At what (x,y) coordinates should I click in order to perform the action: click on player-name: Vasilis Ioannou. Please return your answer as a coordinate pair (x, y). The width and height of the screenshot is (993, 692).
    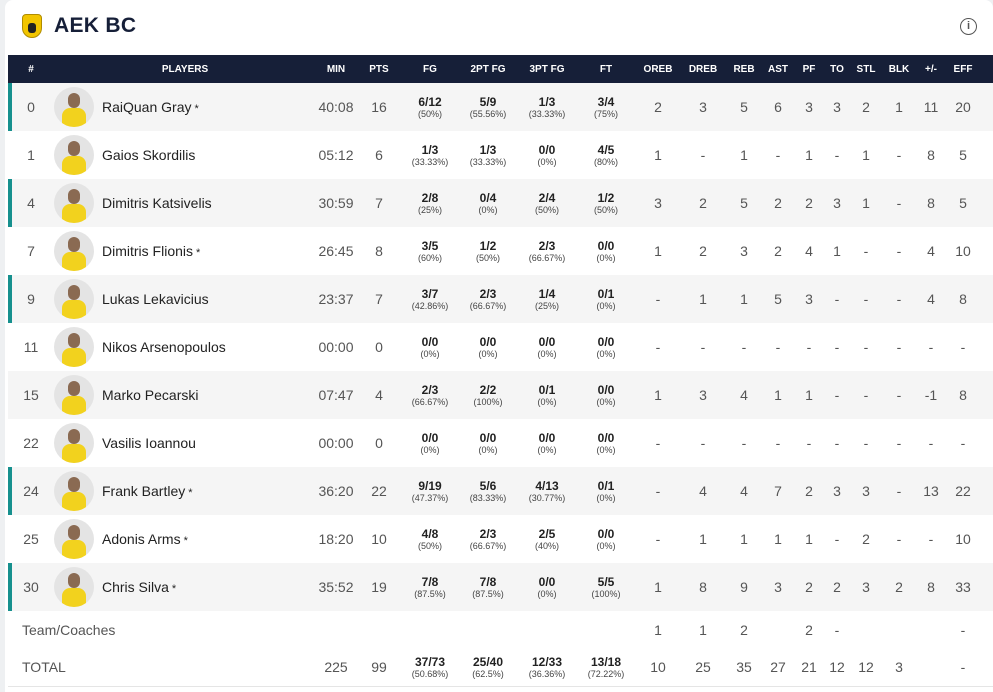
    Looking at the image, I should click on (149, 443).